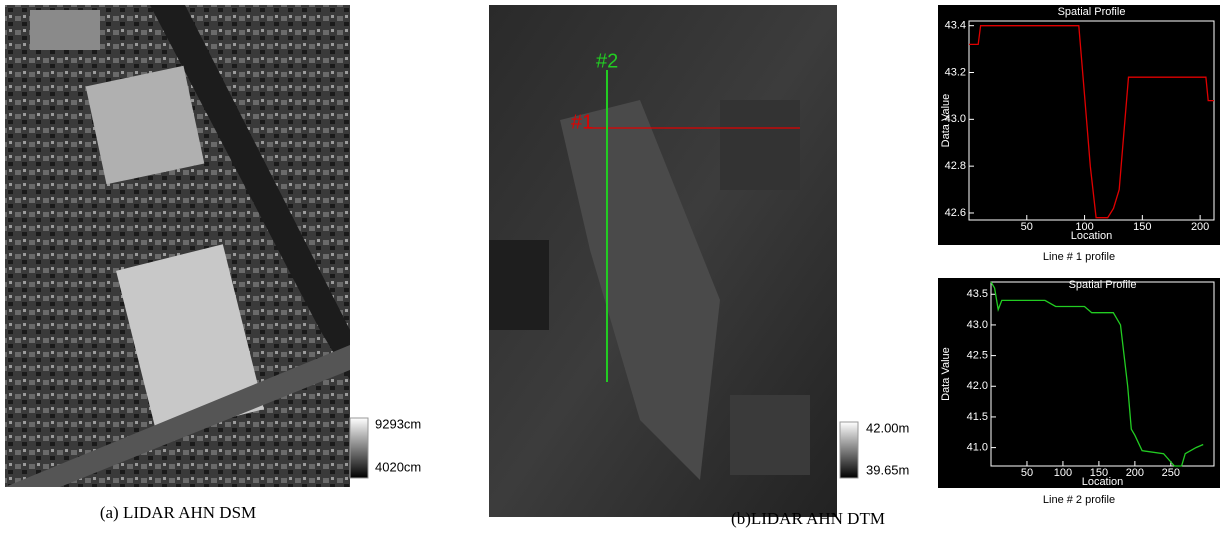 The image size is (1225, 540). What do you see at coordinates (398, 466) in the screenshot?
I see `colorbar-label: 4020cm` at bounding box center [398, 466].